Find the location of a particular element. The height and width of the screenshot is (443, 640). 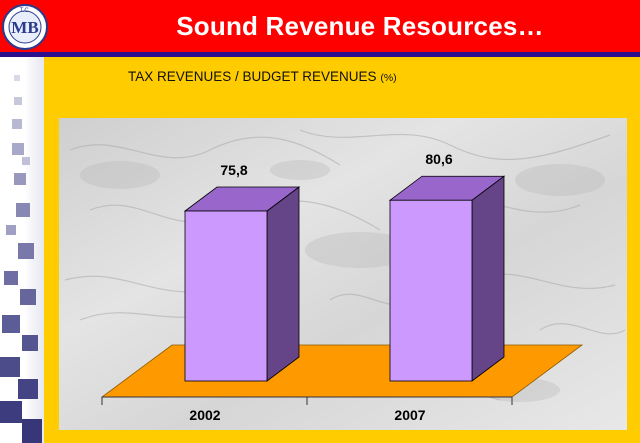

bar-2007 is located at coordinates (447, 278).